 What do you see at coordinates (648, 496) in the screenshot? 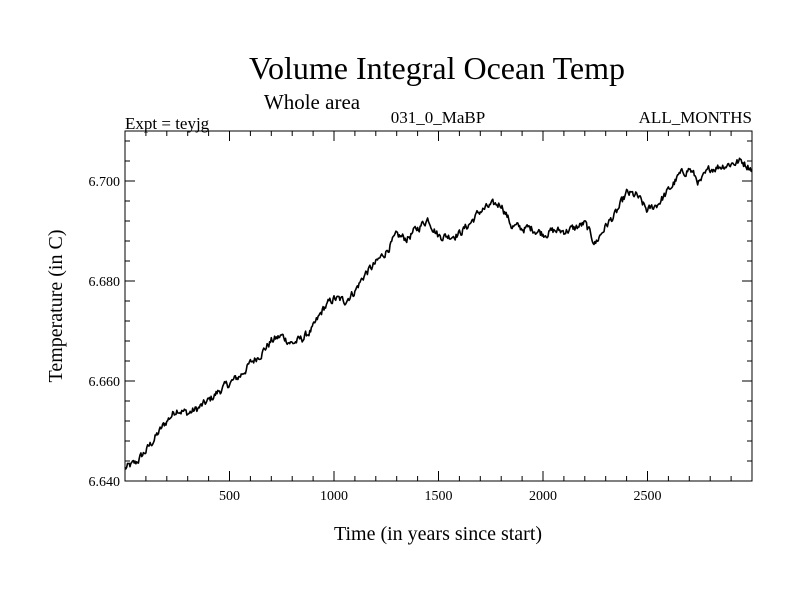
I see `x-tick-label: 2500` at bounding box center [648, 496].